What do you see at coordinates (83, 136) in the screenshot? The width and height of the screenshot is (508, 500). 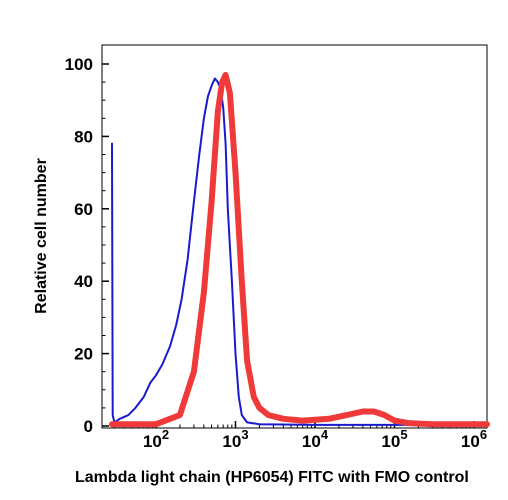 I see `y-tick-label: 80` at bounding box center [83, 136].